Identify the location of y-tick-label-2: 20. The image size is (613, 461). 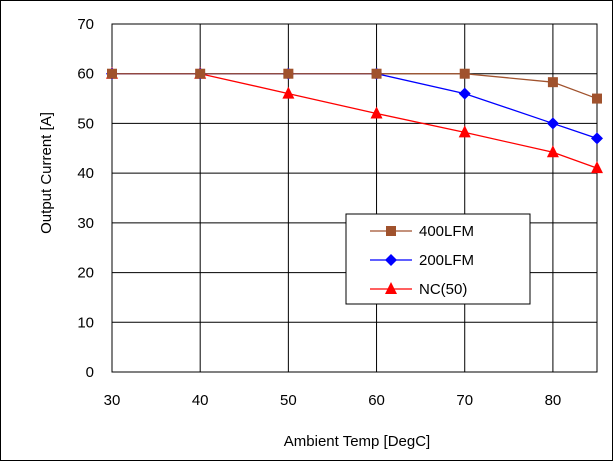
(85, 273).